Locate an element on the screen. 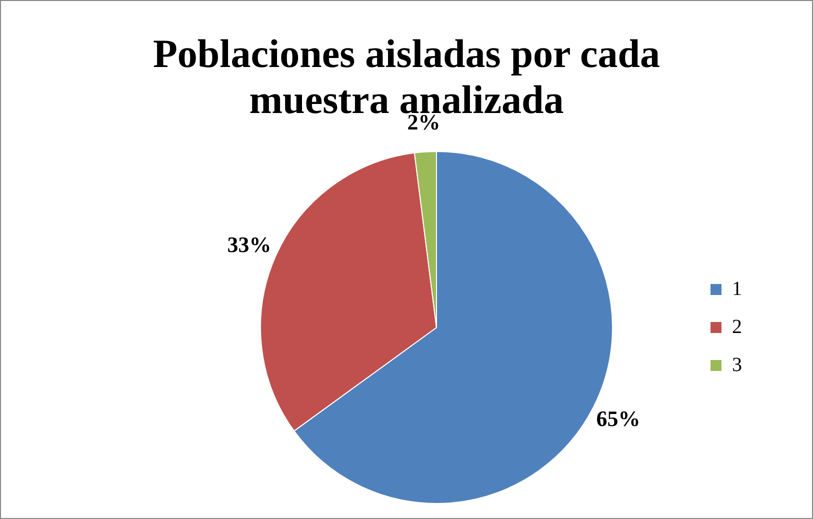 The width and height of the screenshot is (813, 519). legend-label: 2 is located at coordinates (737, 327).